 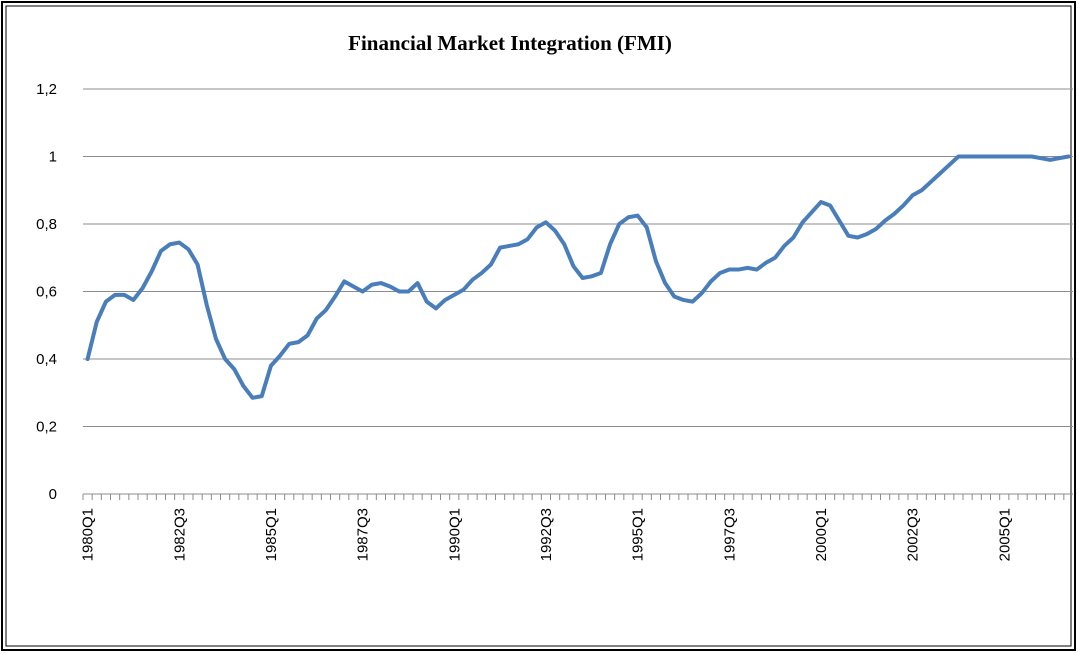 What do you see at coordinates (913, 534) in the screenshot?
I see `x-tick-label: 2002Q3` at bounding box center [913, 534].